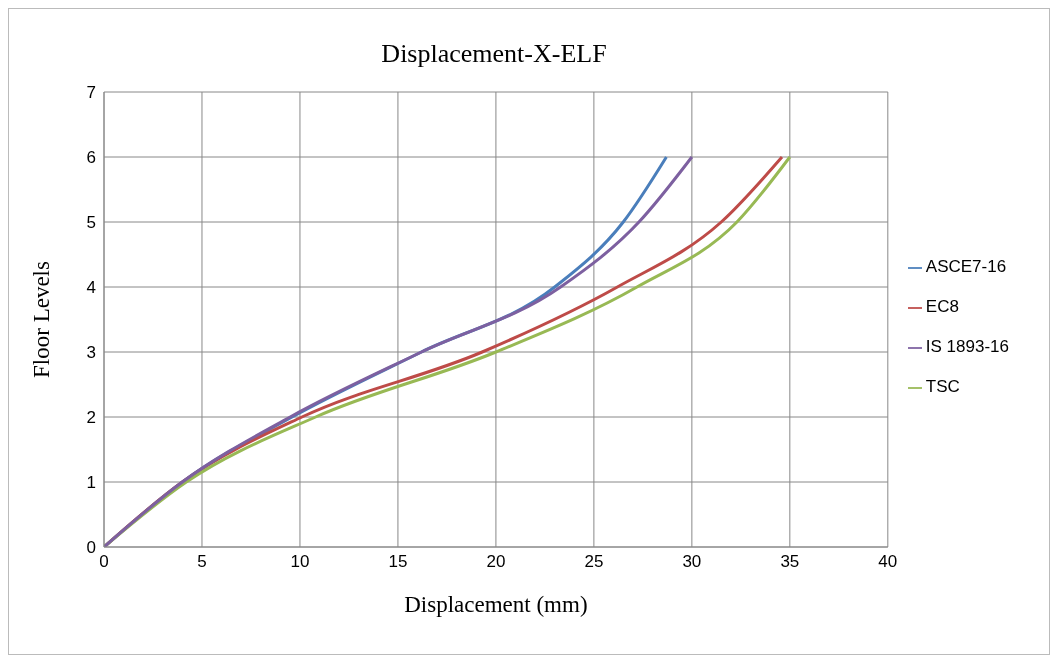 The width and height of the screenshot is (1058, 663). I want to click on x-tick-label: 20, so click(496, 562).